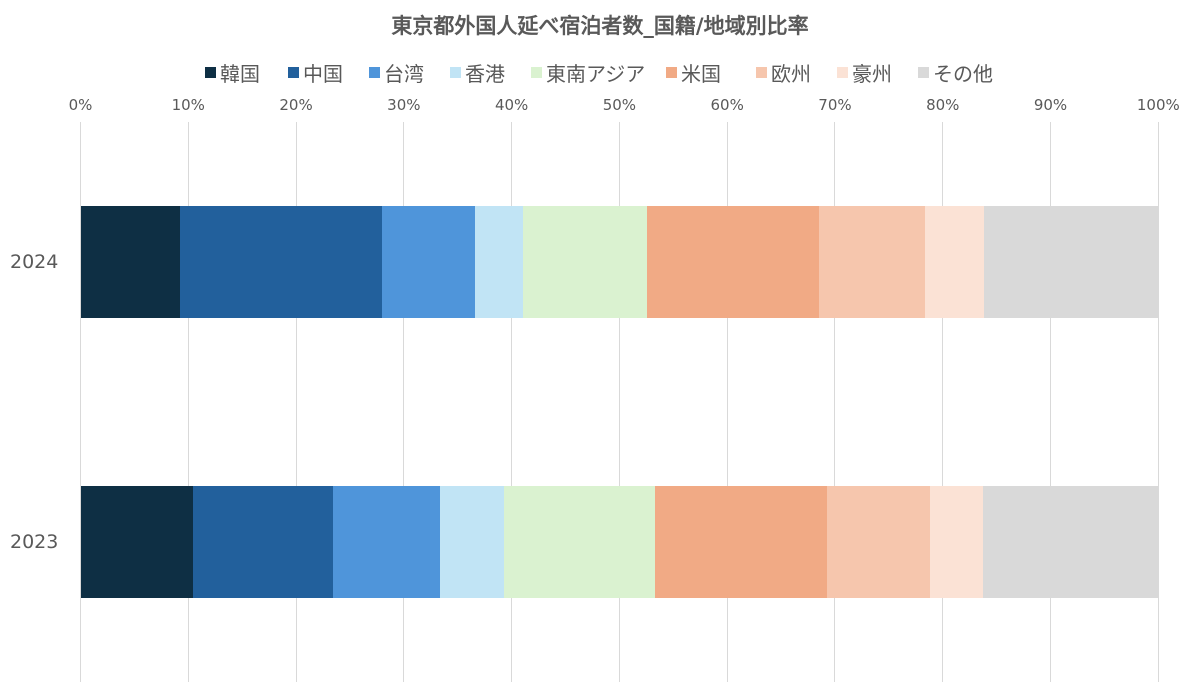 Image resolution: width=1200 pixels, height=700 pixels. Describe the element at coordinates (404, 105) in the screenshot. I see `x-tick-label: 30%` at that location.